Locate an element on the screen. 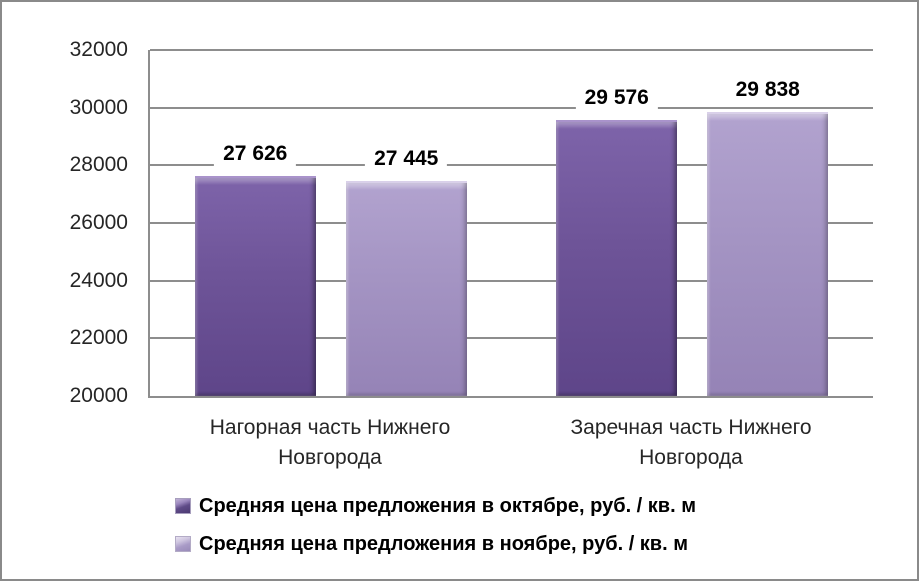 The image size is (919, 581). y-axis-tick-32000: 32000 is located at coordinates (98, 49).